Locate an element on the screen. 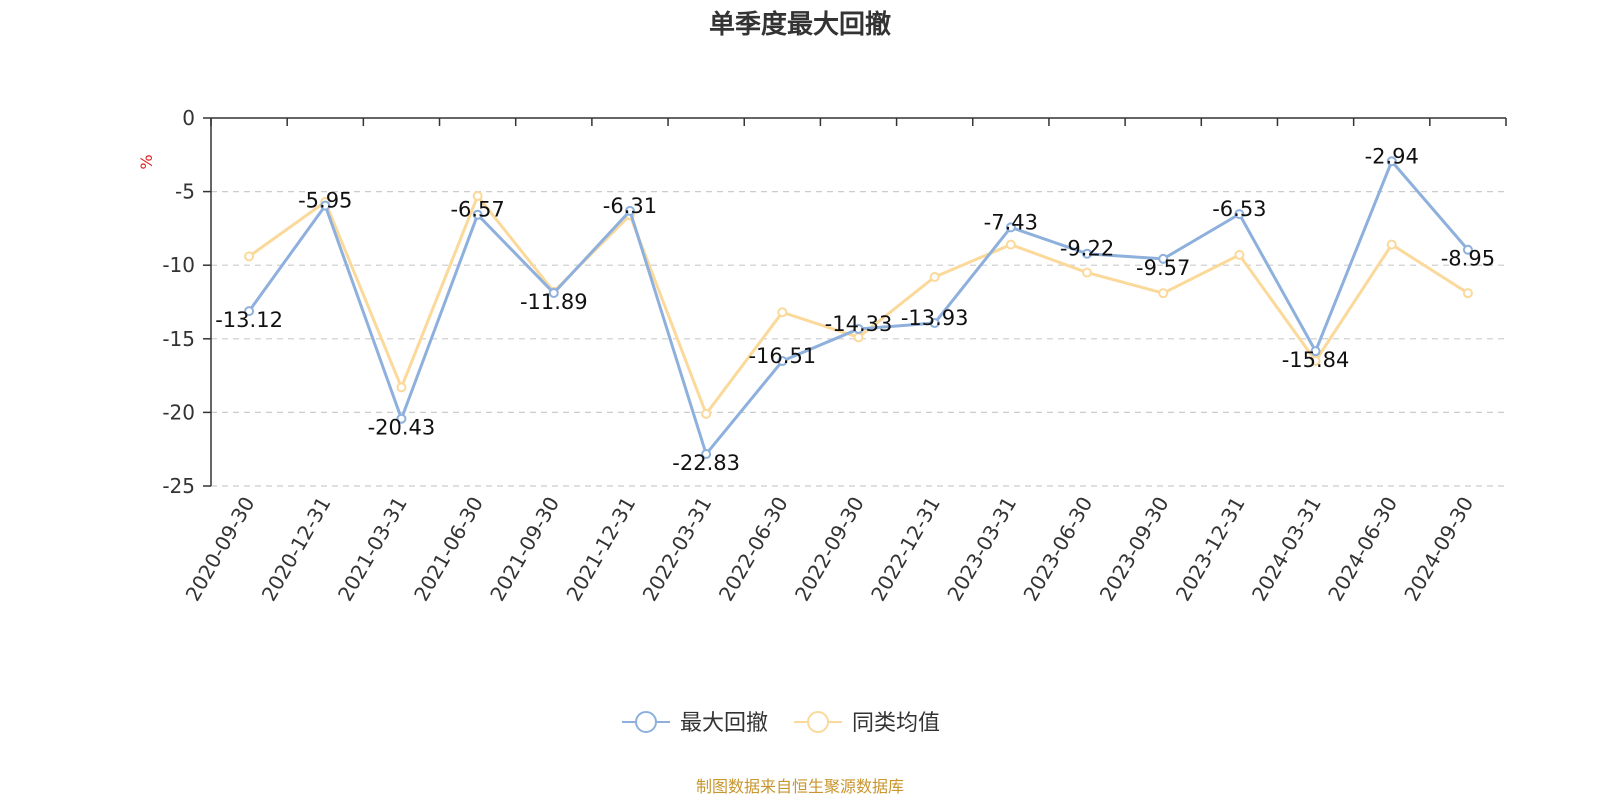  data-label: -14.33 is located at coordinates (859, 324).